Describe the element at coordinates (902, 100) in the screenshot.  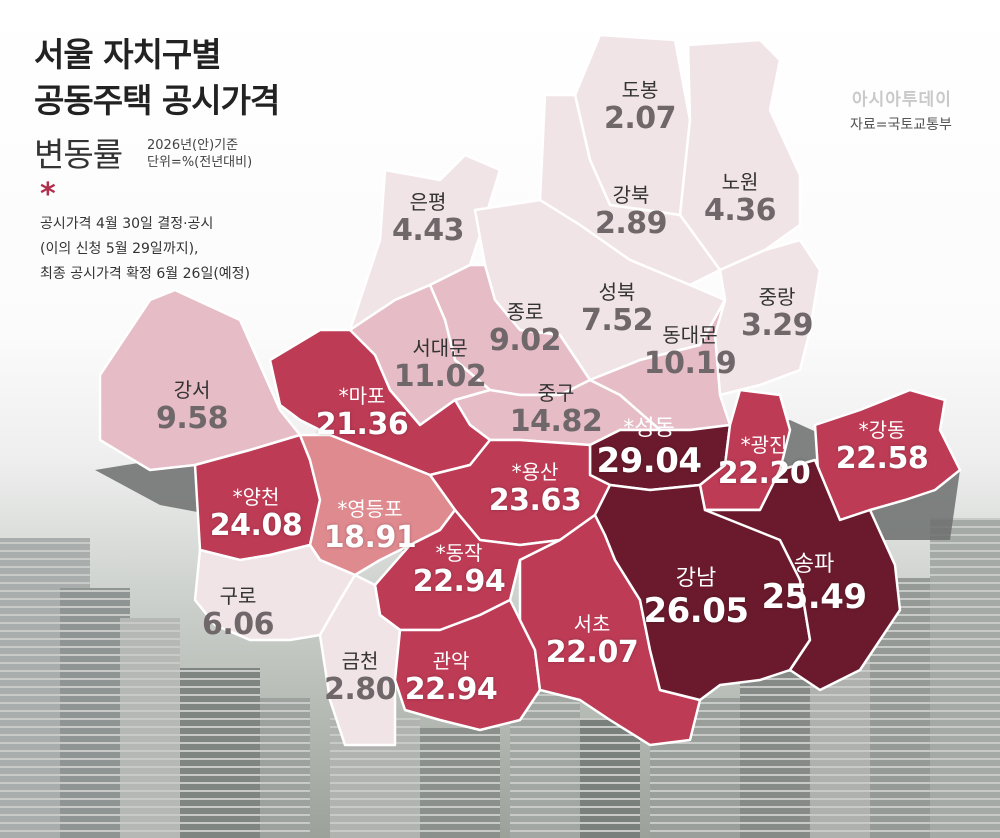
I see `publisher-logo: 아시아투데이` at that location.